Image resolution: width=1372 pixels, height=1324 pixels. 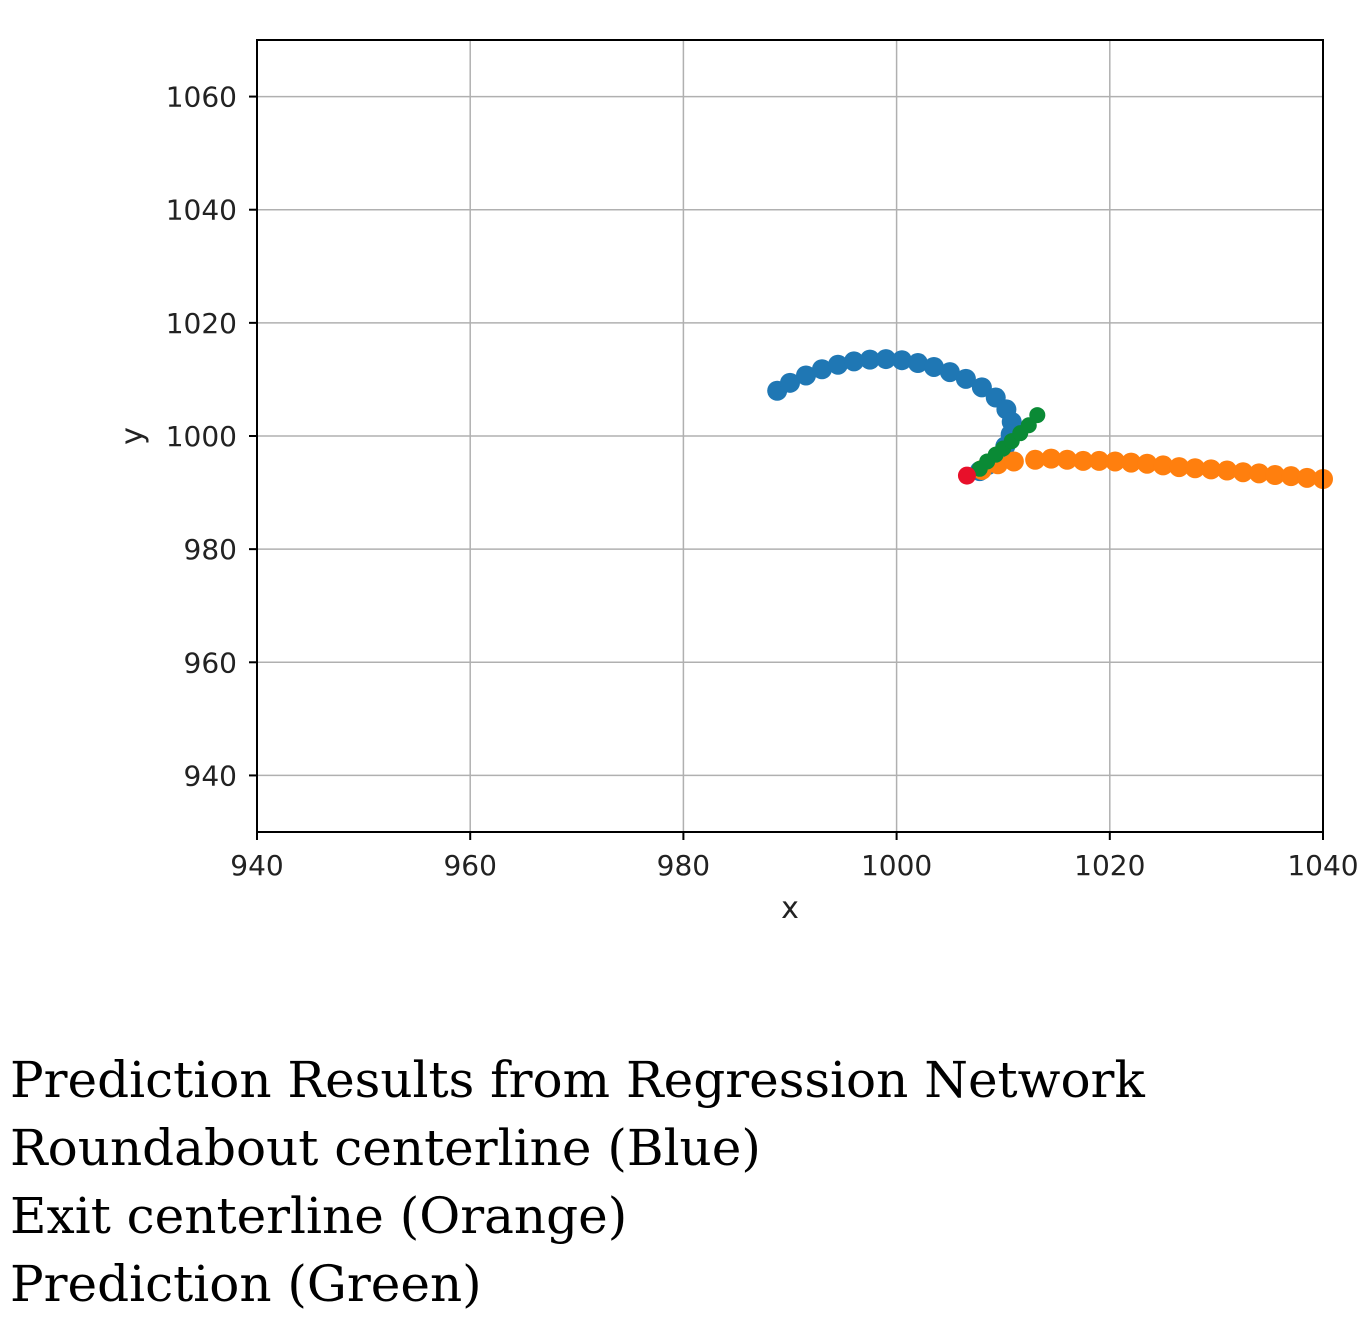 What do you see at coordinates (1050, 419) in the screenshot?
I see `data-points` at bounding box center [1050, 419].